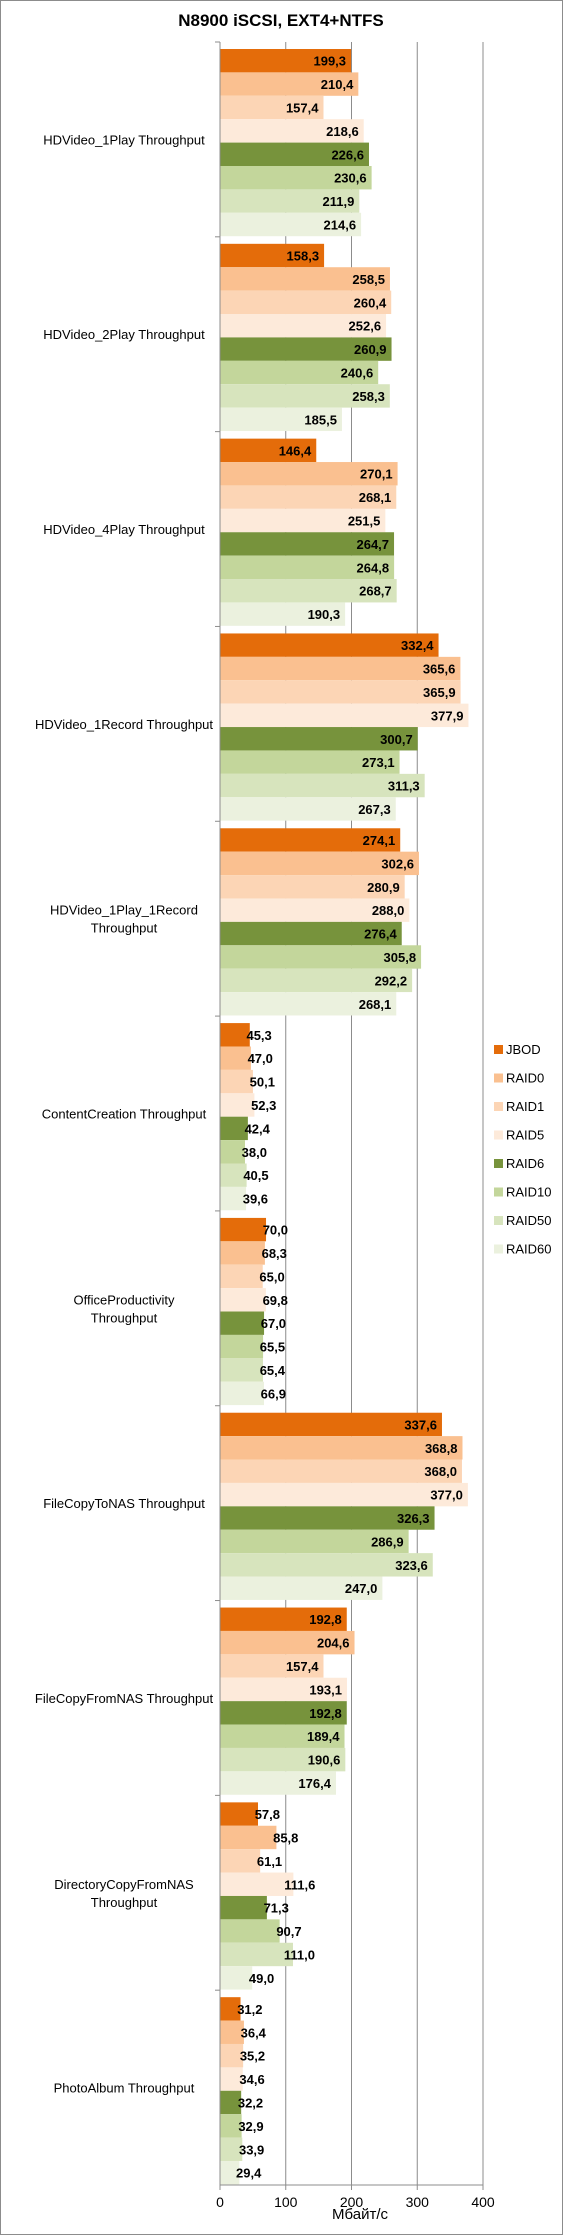 The height and width of the screenshot is (2235, 563). I want to click on data-label: 377,0, so click(446, 1495).